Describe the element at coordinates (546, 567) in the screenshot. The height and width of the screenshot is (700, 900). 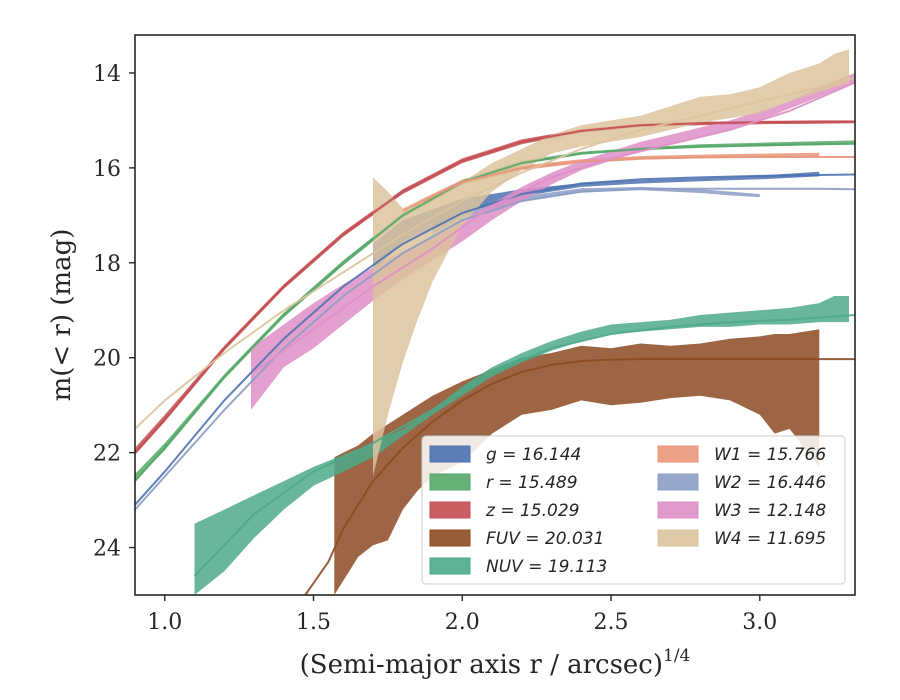
I see `legend-label: NUV = 19.113` at that location.